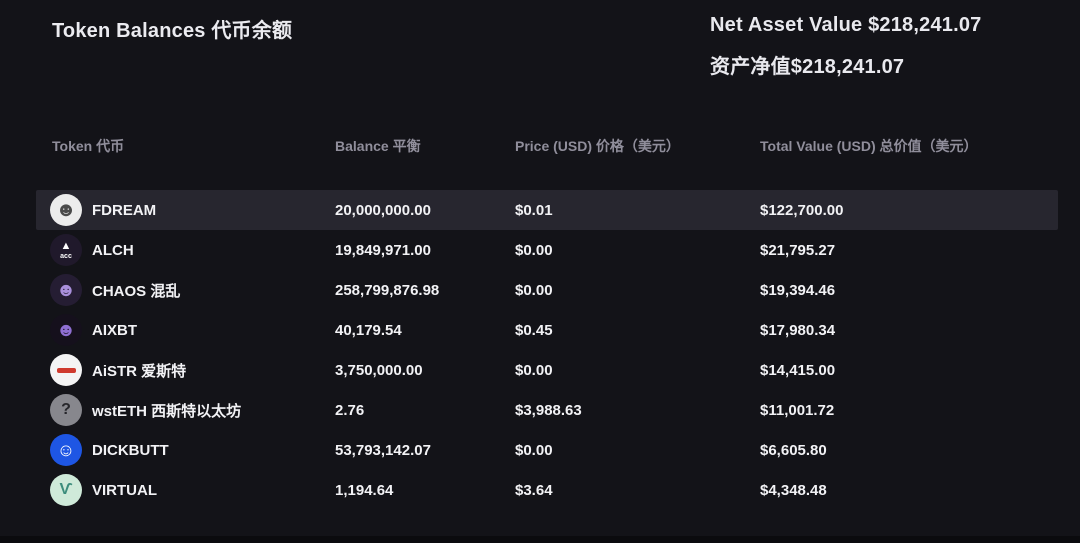 The width and height of the screenshot is (1080, 543). I want to click on table-row: ALCH 19,849,971.00 $0.00 $21,795.27, so click(547, 250).